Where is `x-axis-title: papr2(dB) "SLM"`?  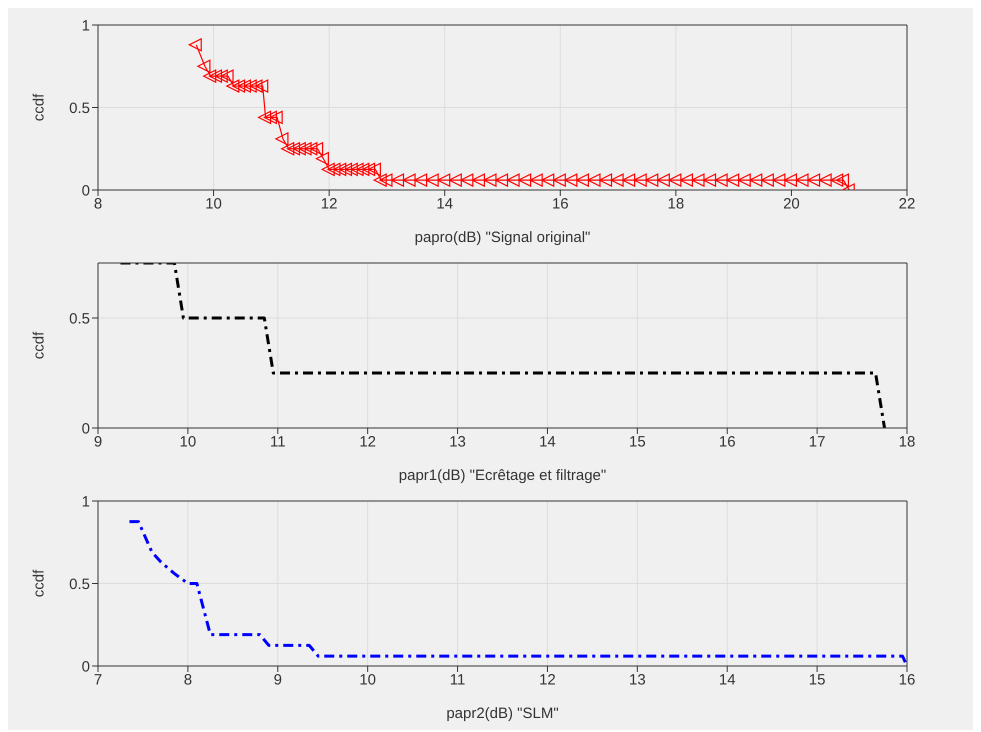
x-axis-title: papr2(dB) "SLM" is located at coordinates (502, 713).